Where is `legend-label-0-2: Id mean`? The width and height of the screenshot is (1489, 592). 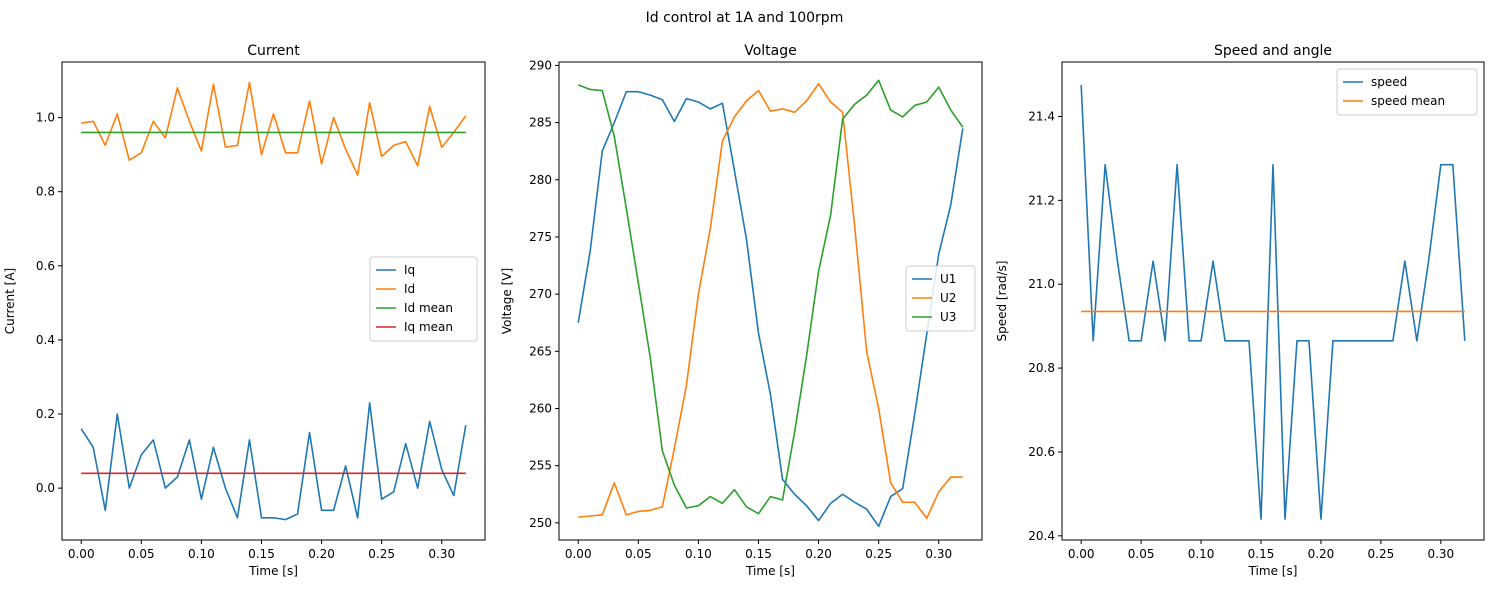
legend-label-0-2: Id mean is located at coordinates (428, 308).